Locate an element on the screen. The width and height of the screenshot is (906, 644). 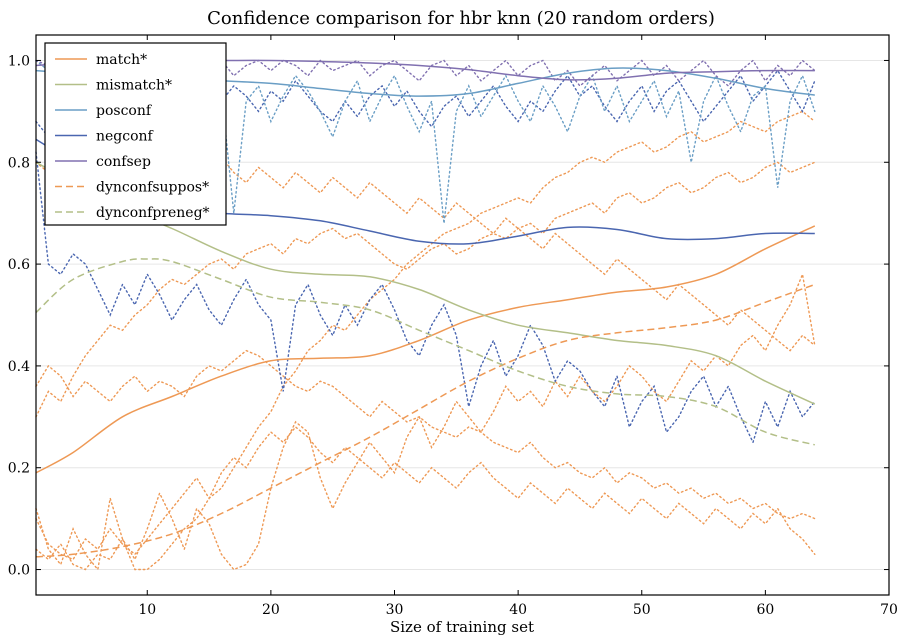
x-axis-label: Size of training set is located at coordinates (462, 627).